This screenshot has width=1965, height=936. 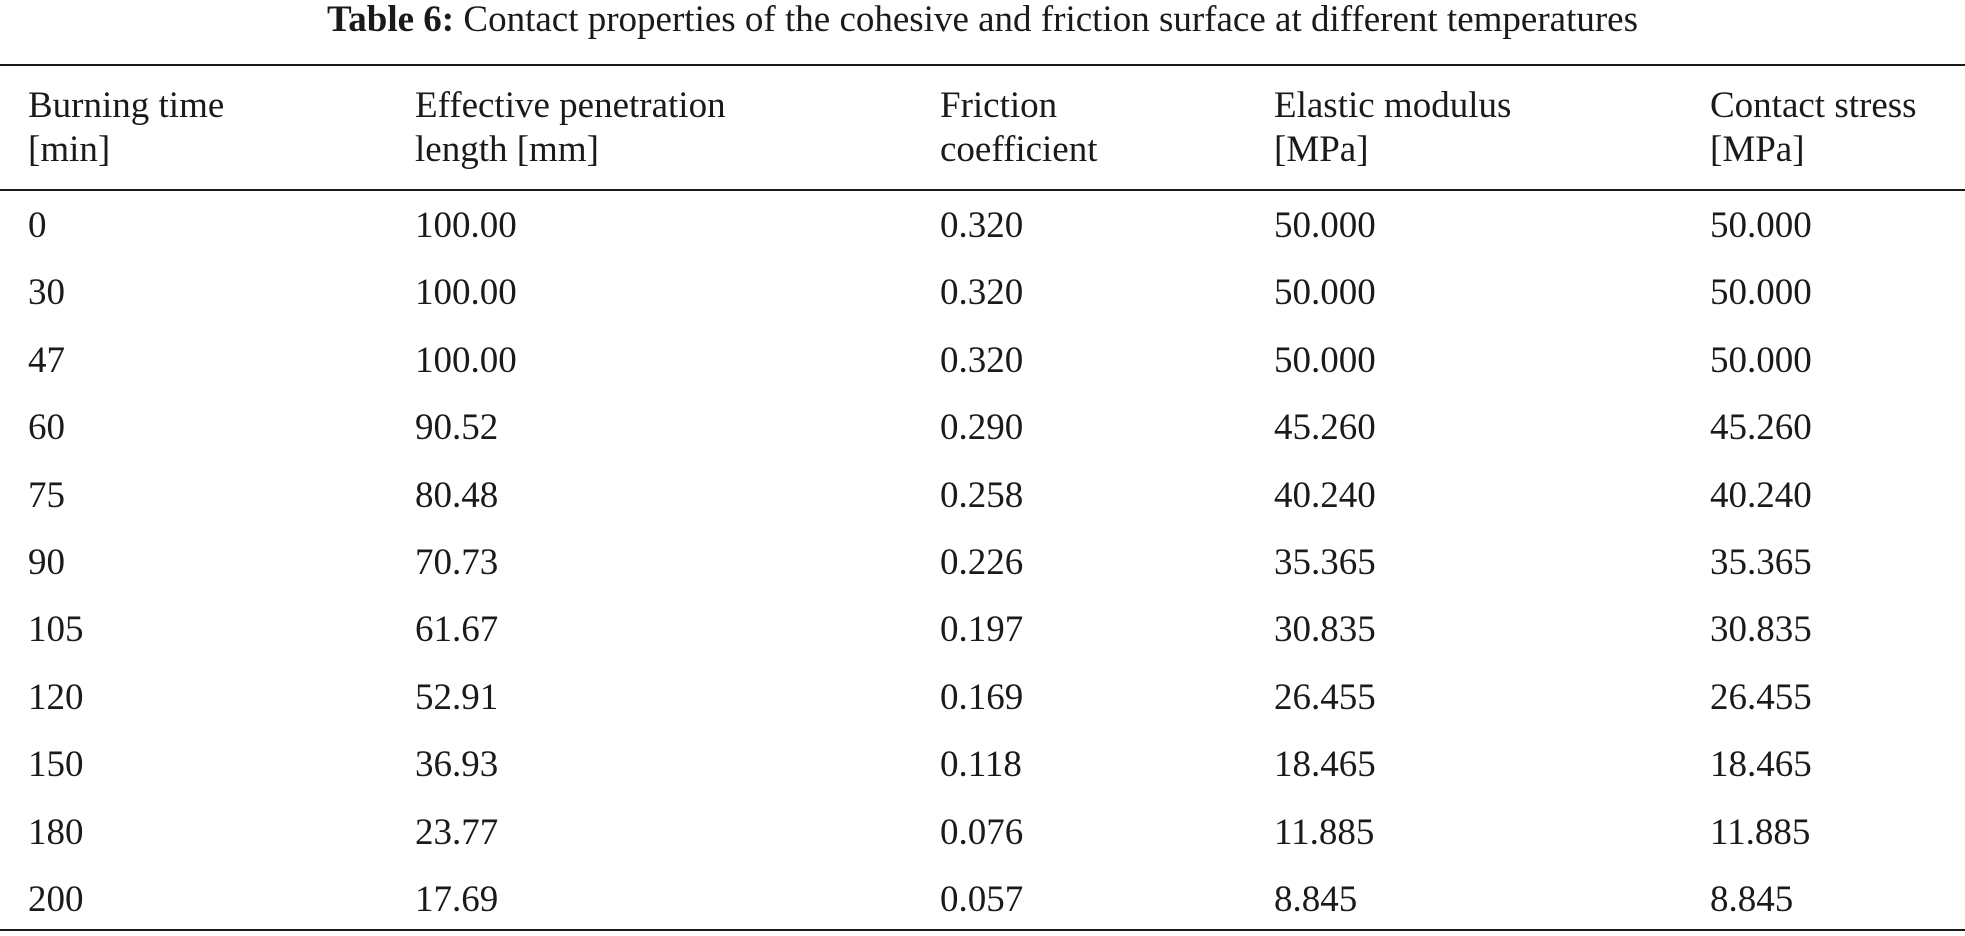 What do you see at coordinates (56, 697) in the screenshot?
I see `table-cell: 120` at bounding box center [56, 697].